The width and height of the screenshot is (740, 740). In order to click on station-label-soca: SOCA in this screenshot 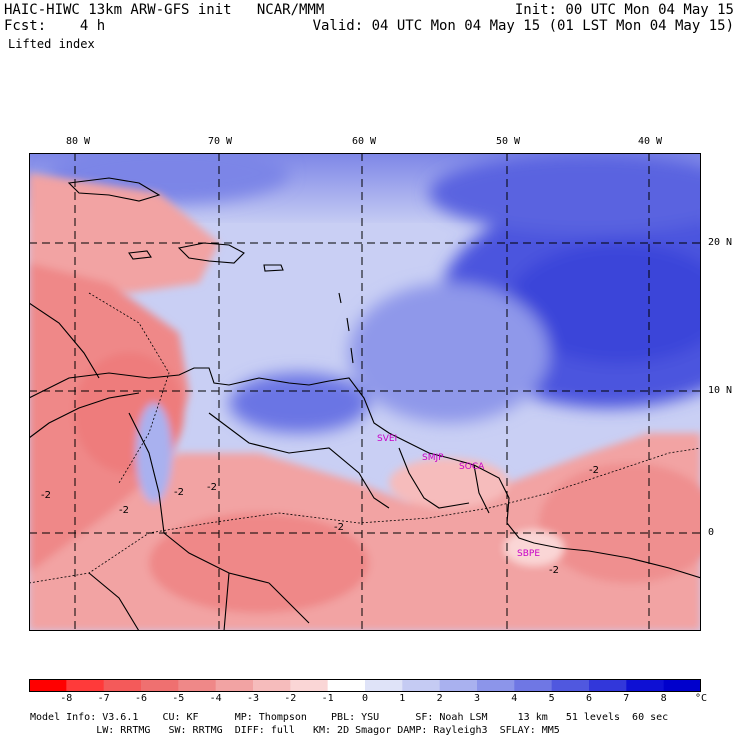, I will do `click(472, 467)`.